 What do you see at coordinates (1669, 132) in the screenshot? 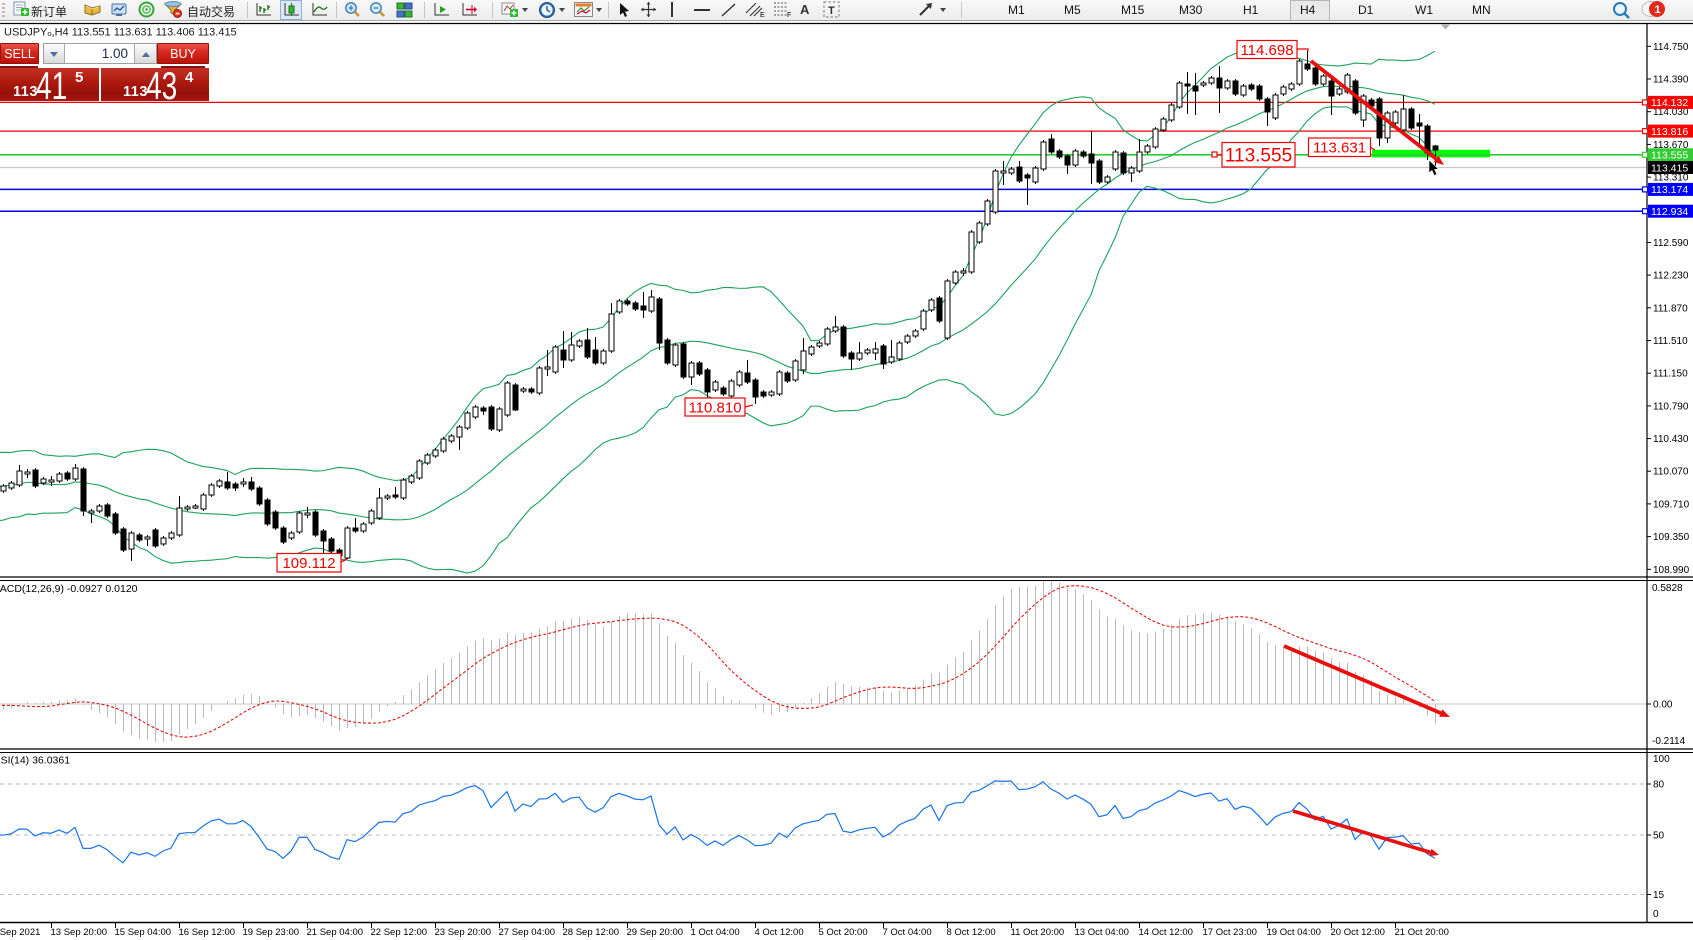
I see `svg-text: 113.816` at bounding box center [1669, 132].